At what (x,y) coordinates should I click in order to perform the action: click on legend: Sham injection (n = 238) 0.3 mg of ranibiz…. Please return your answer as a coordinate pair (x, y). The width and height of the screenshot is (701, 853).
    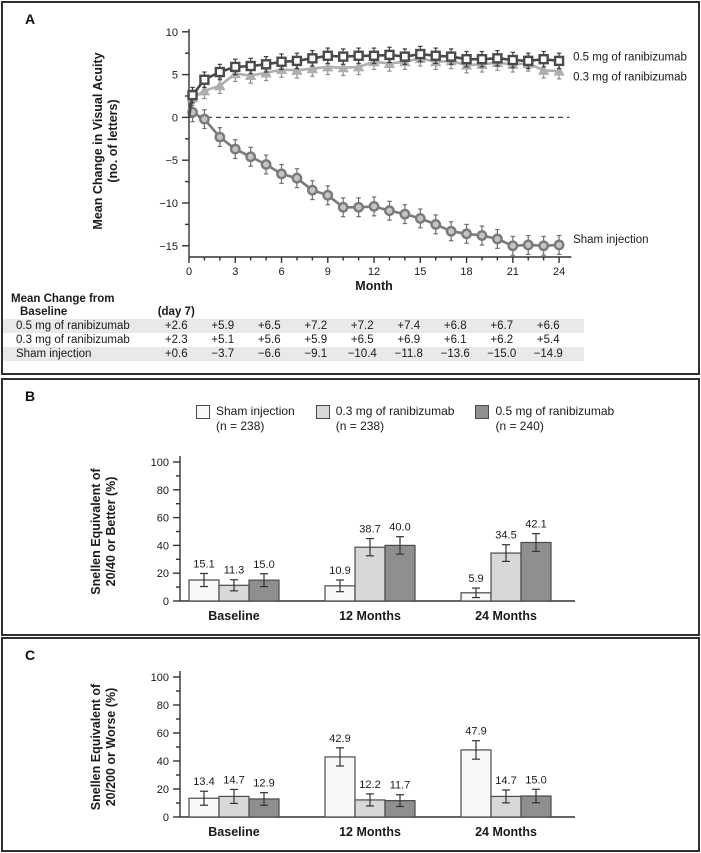
    Looking at the image, I should click on (405, 418).